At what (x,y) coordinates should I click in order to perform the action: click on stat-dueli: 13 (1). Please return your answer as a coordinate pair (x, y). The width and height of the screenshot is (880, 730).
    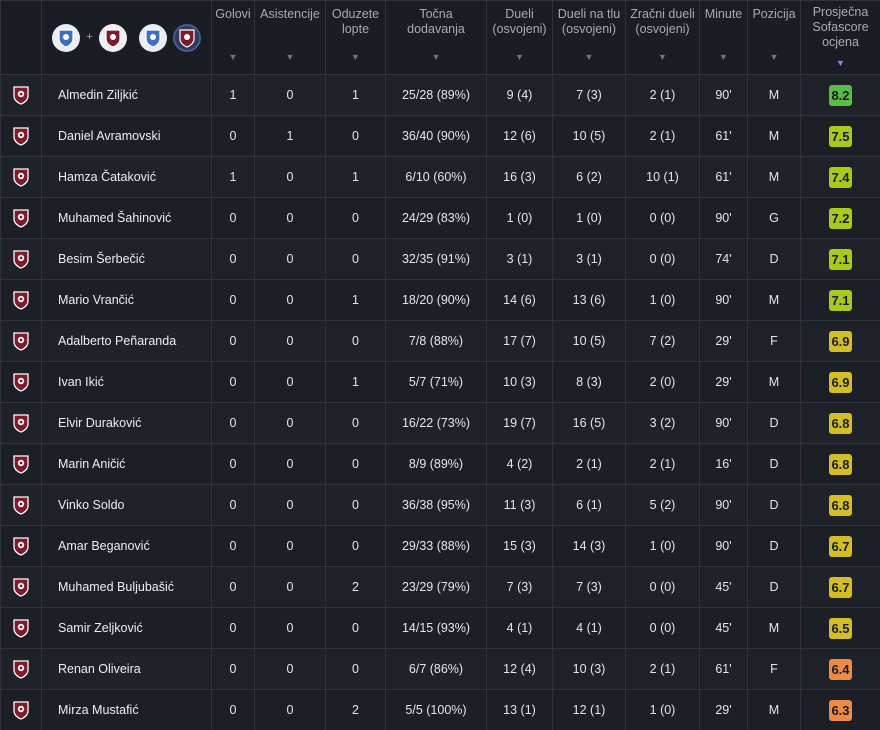
    Looking at the image, I should click on (519, 709).